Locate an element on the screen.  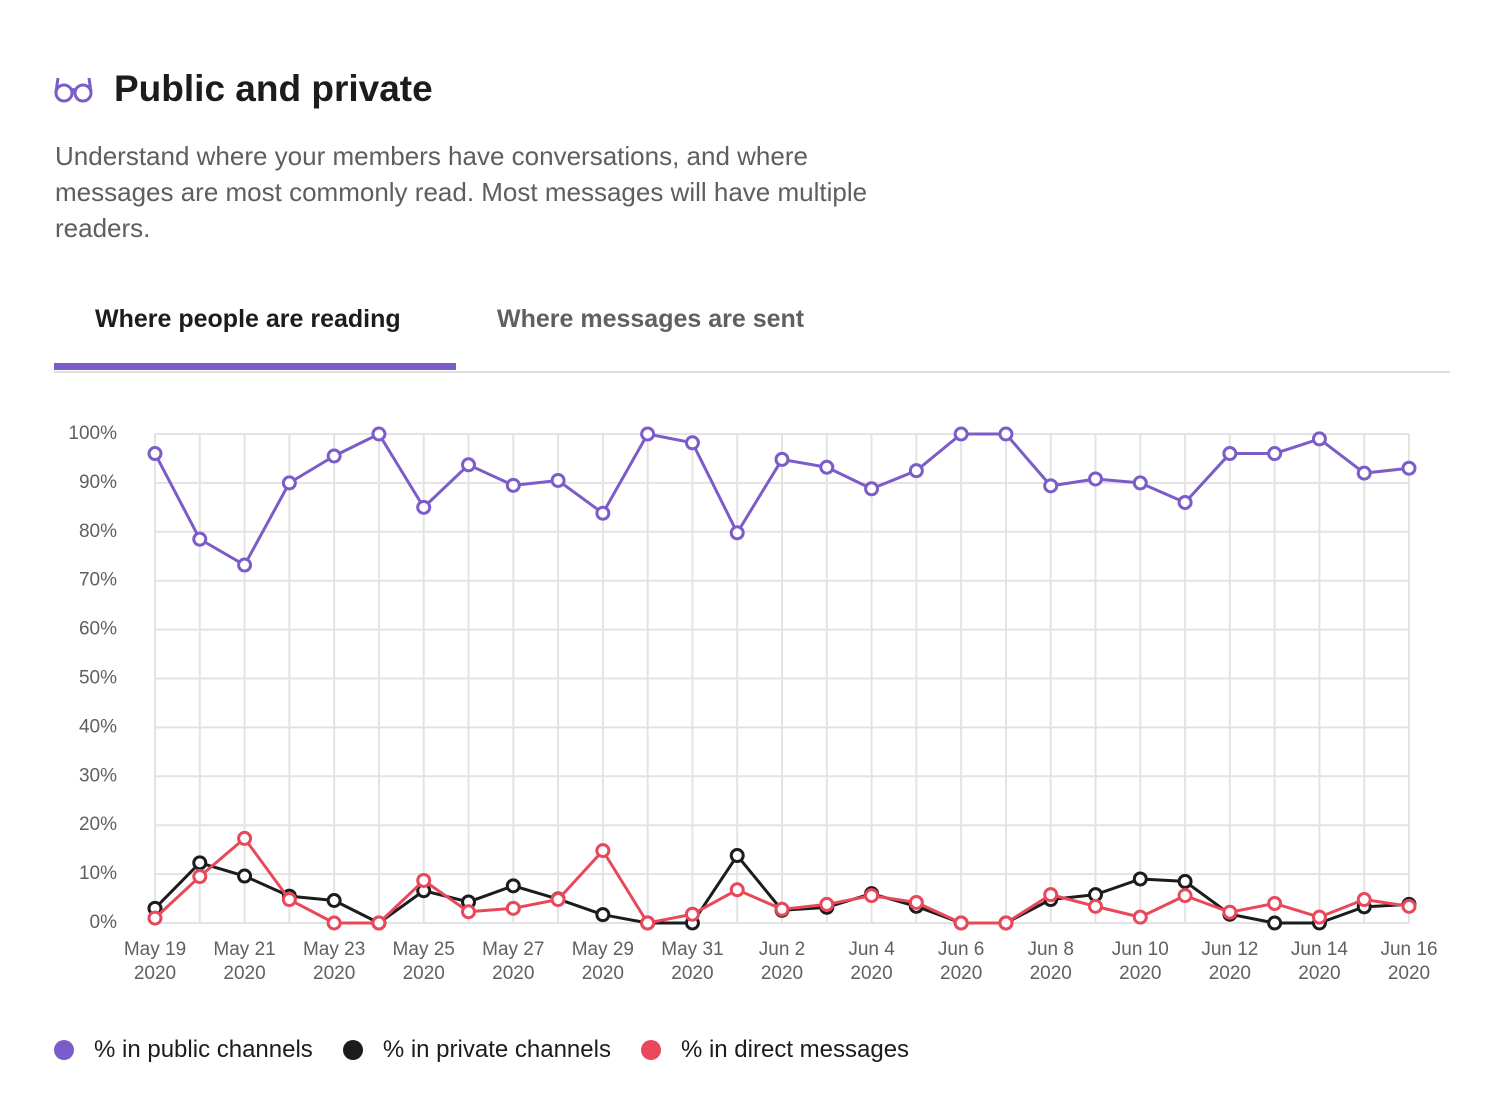
title: Public and private is located at coordinates (273, 88).